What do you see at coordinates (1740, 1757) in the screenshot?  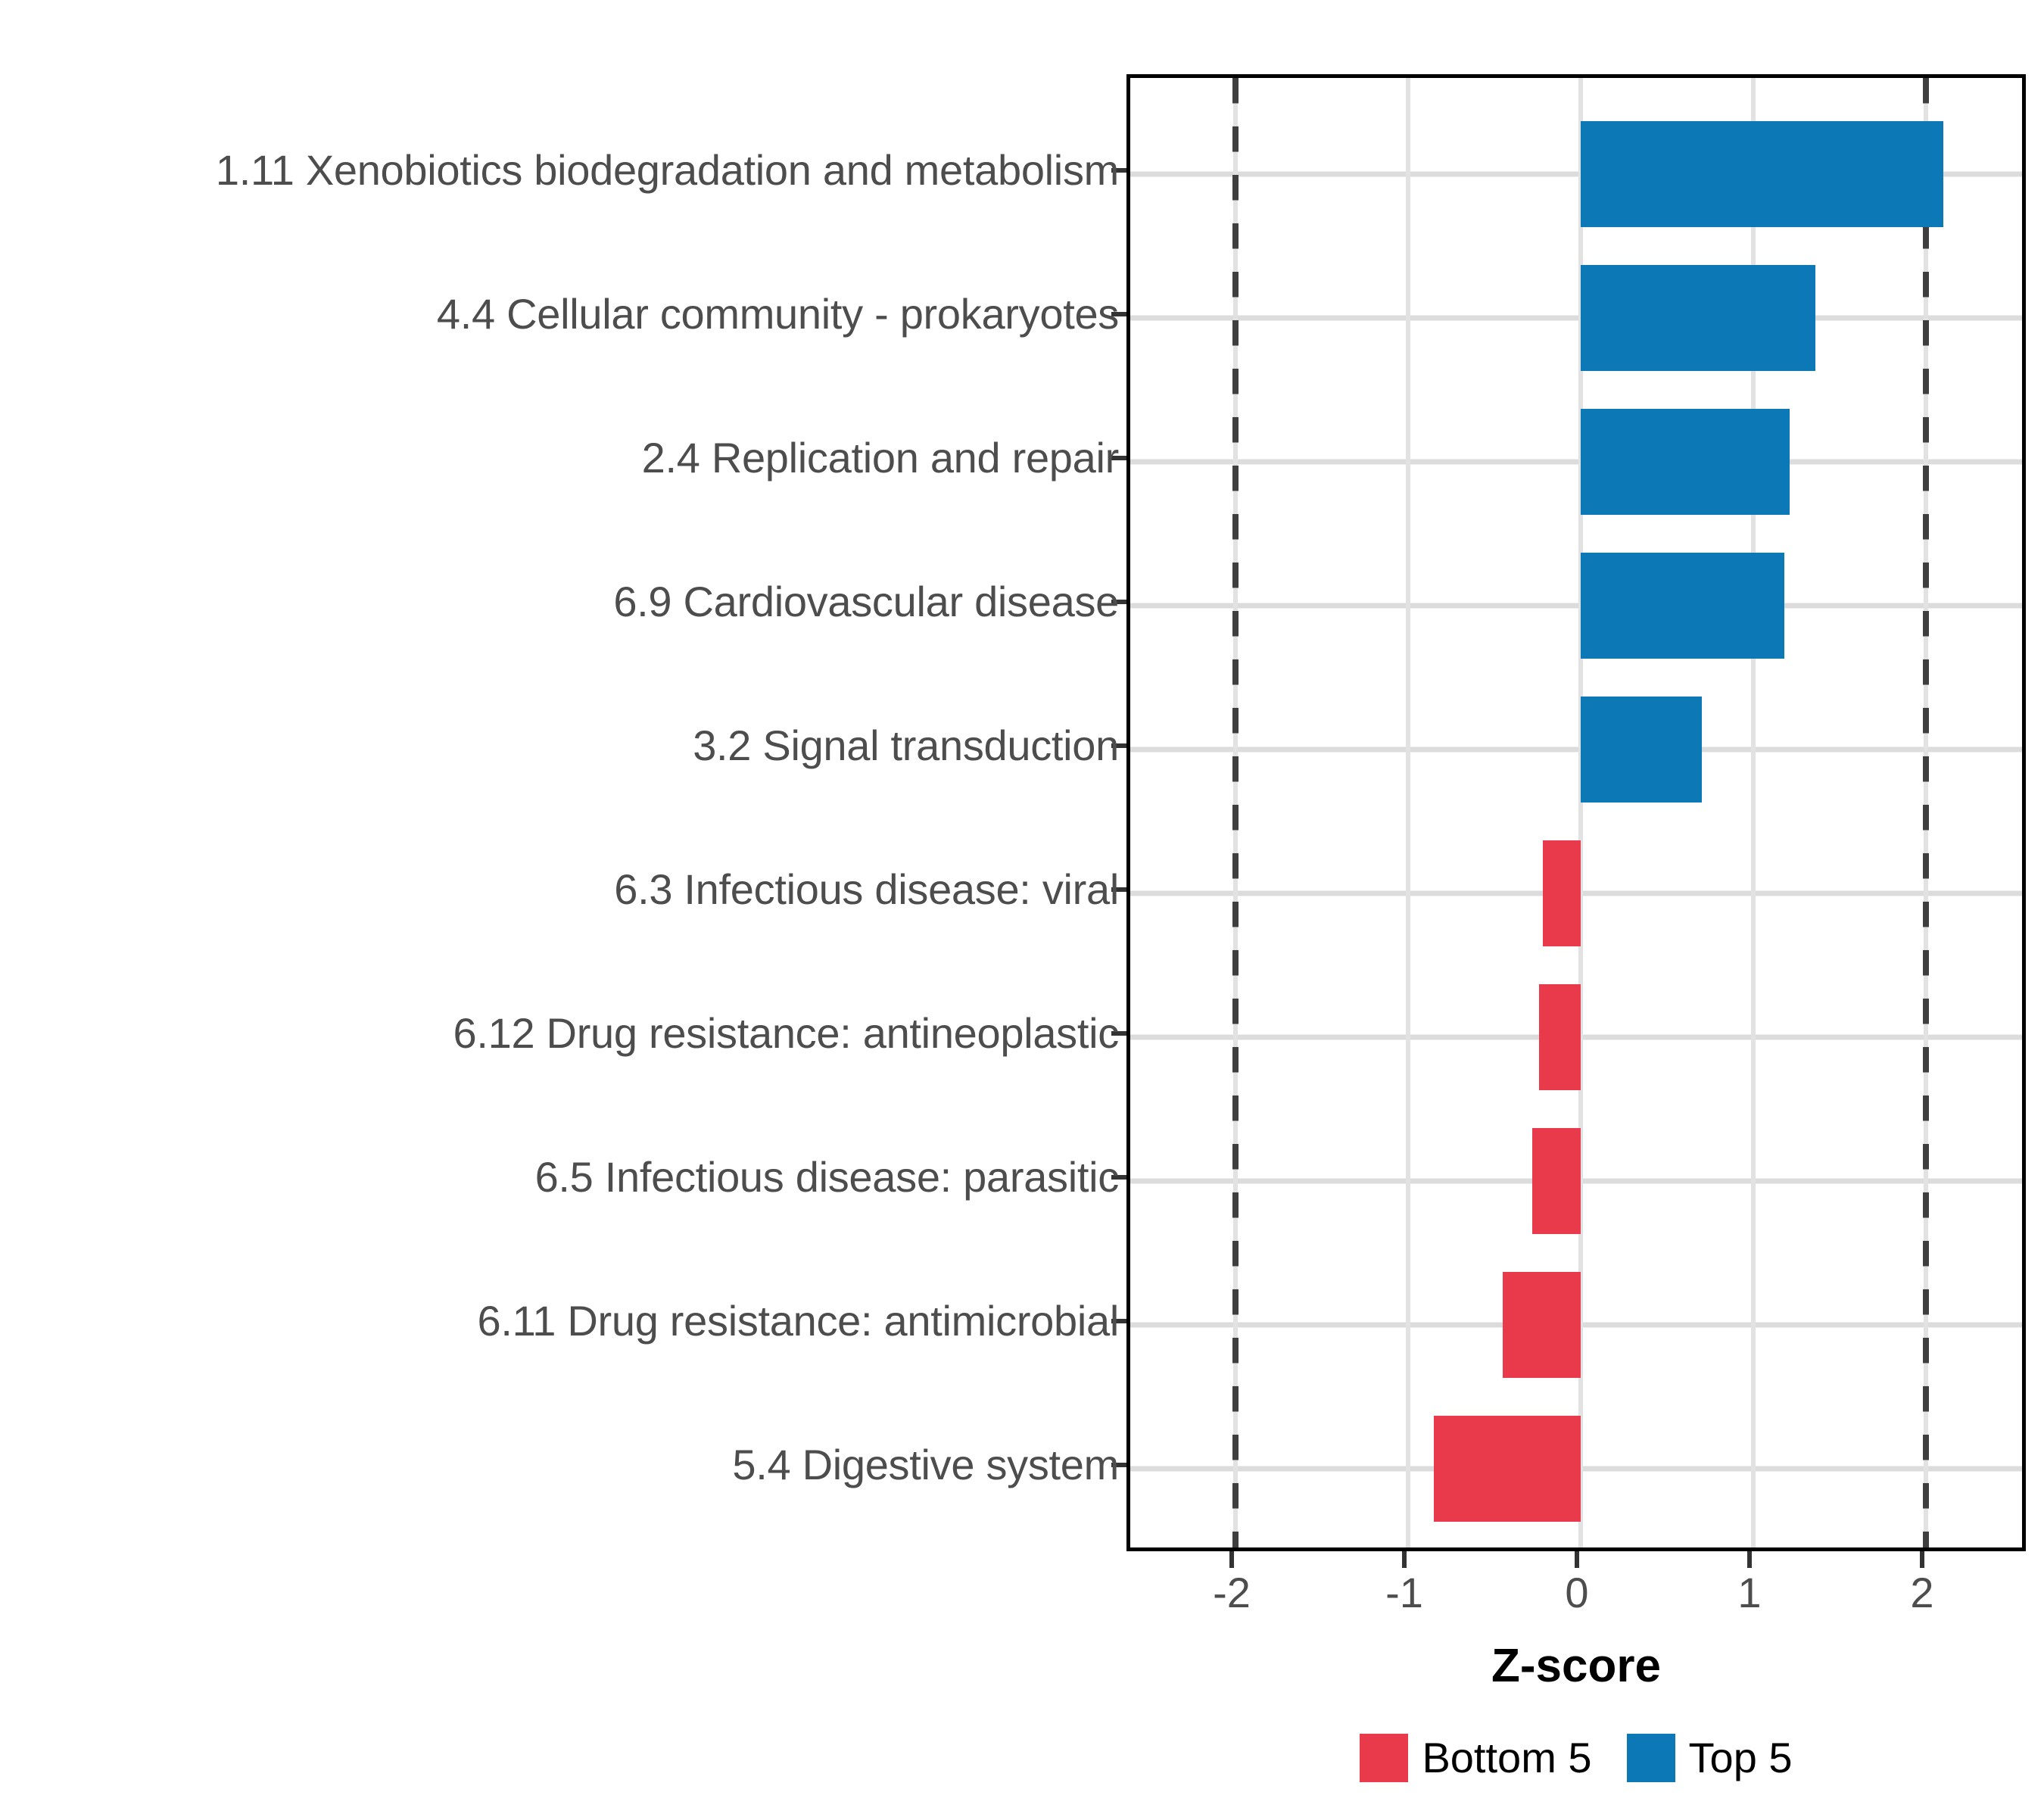 I see `legend-label: Top 5` at bounding box center [1740, 1757].